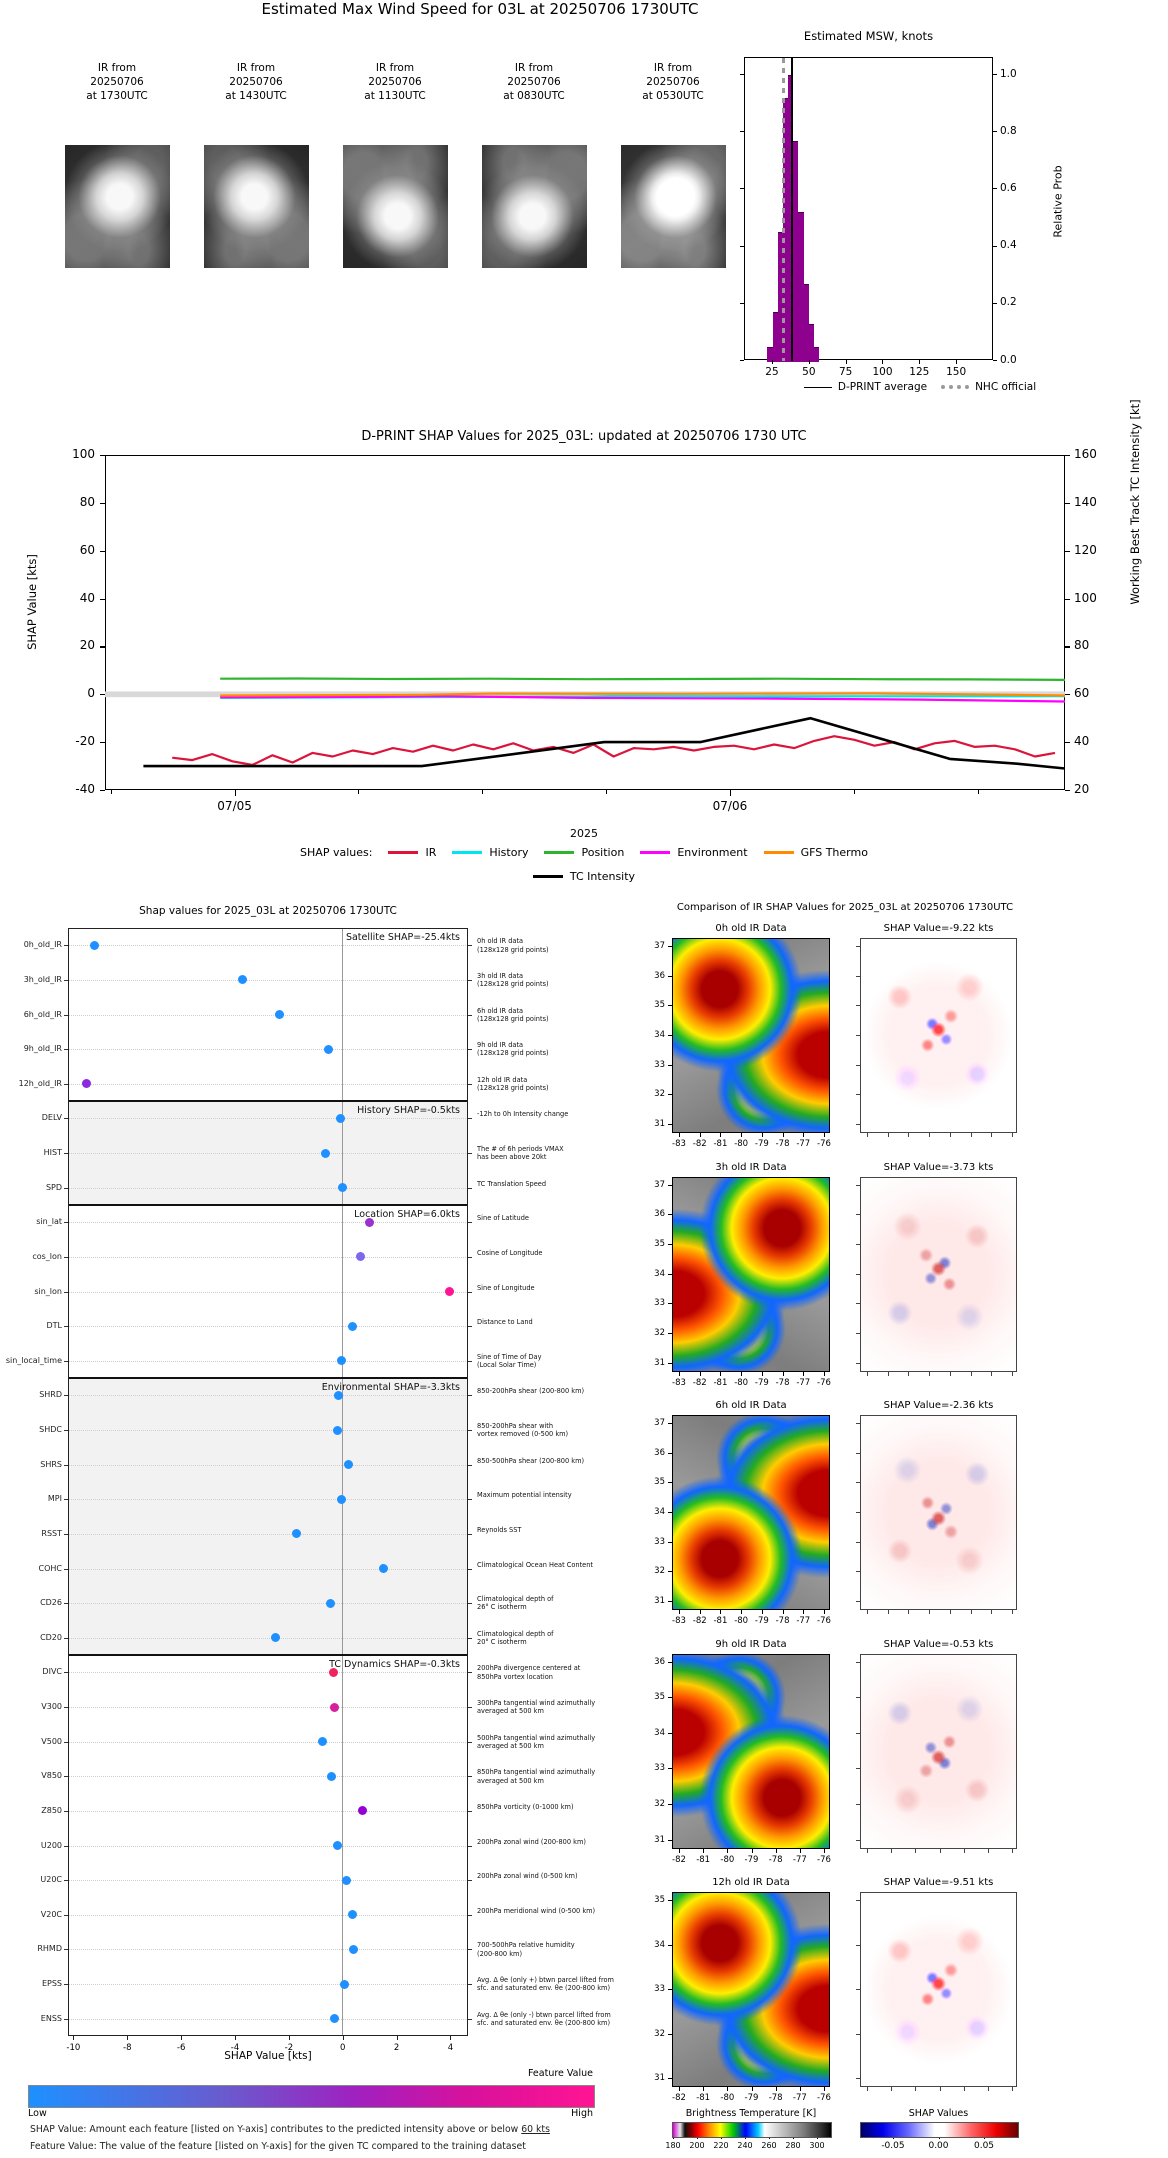  I want to click on timeseries-plot, so click(585, 622).